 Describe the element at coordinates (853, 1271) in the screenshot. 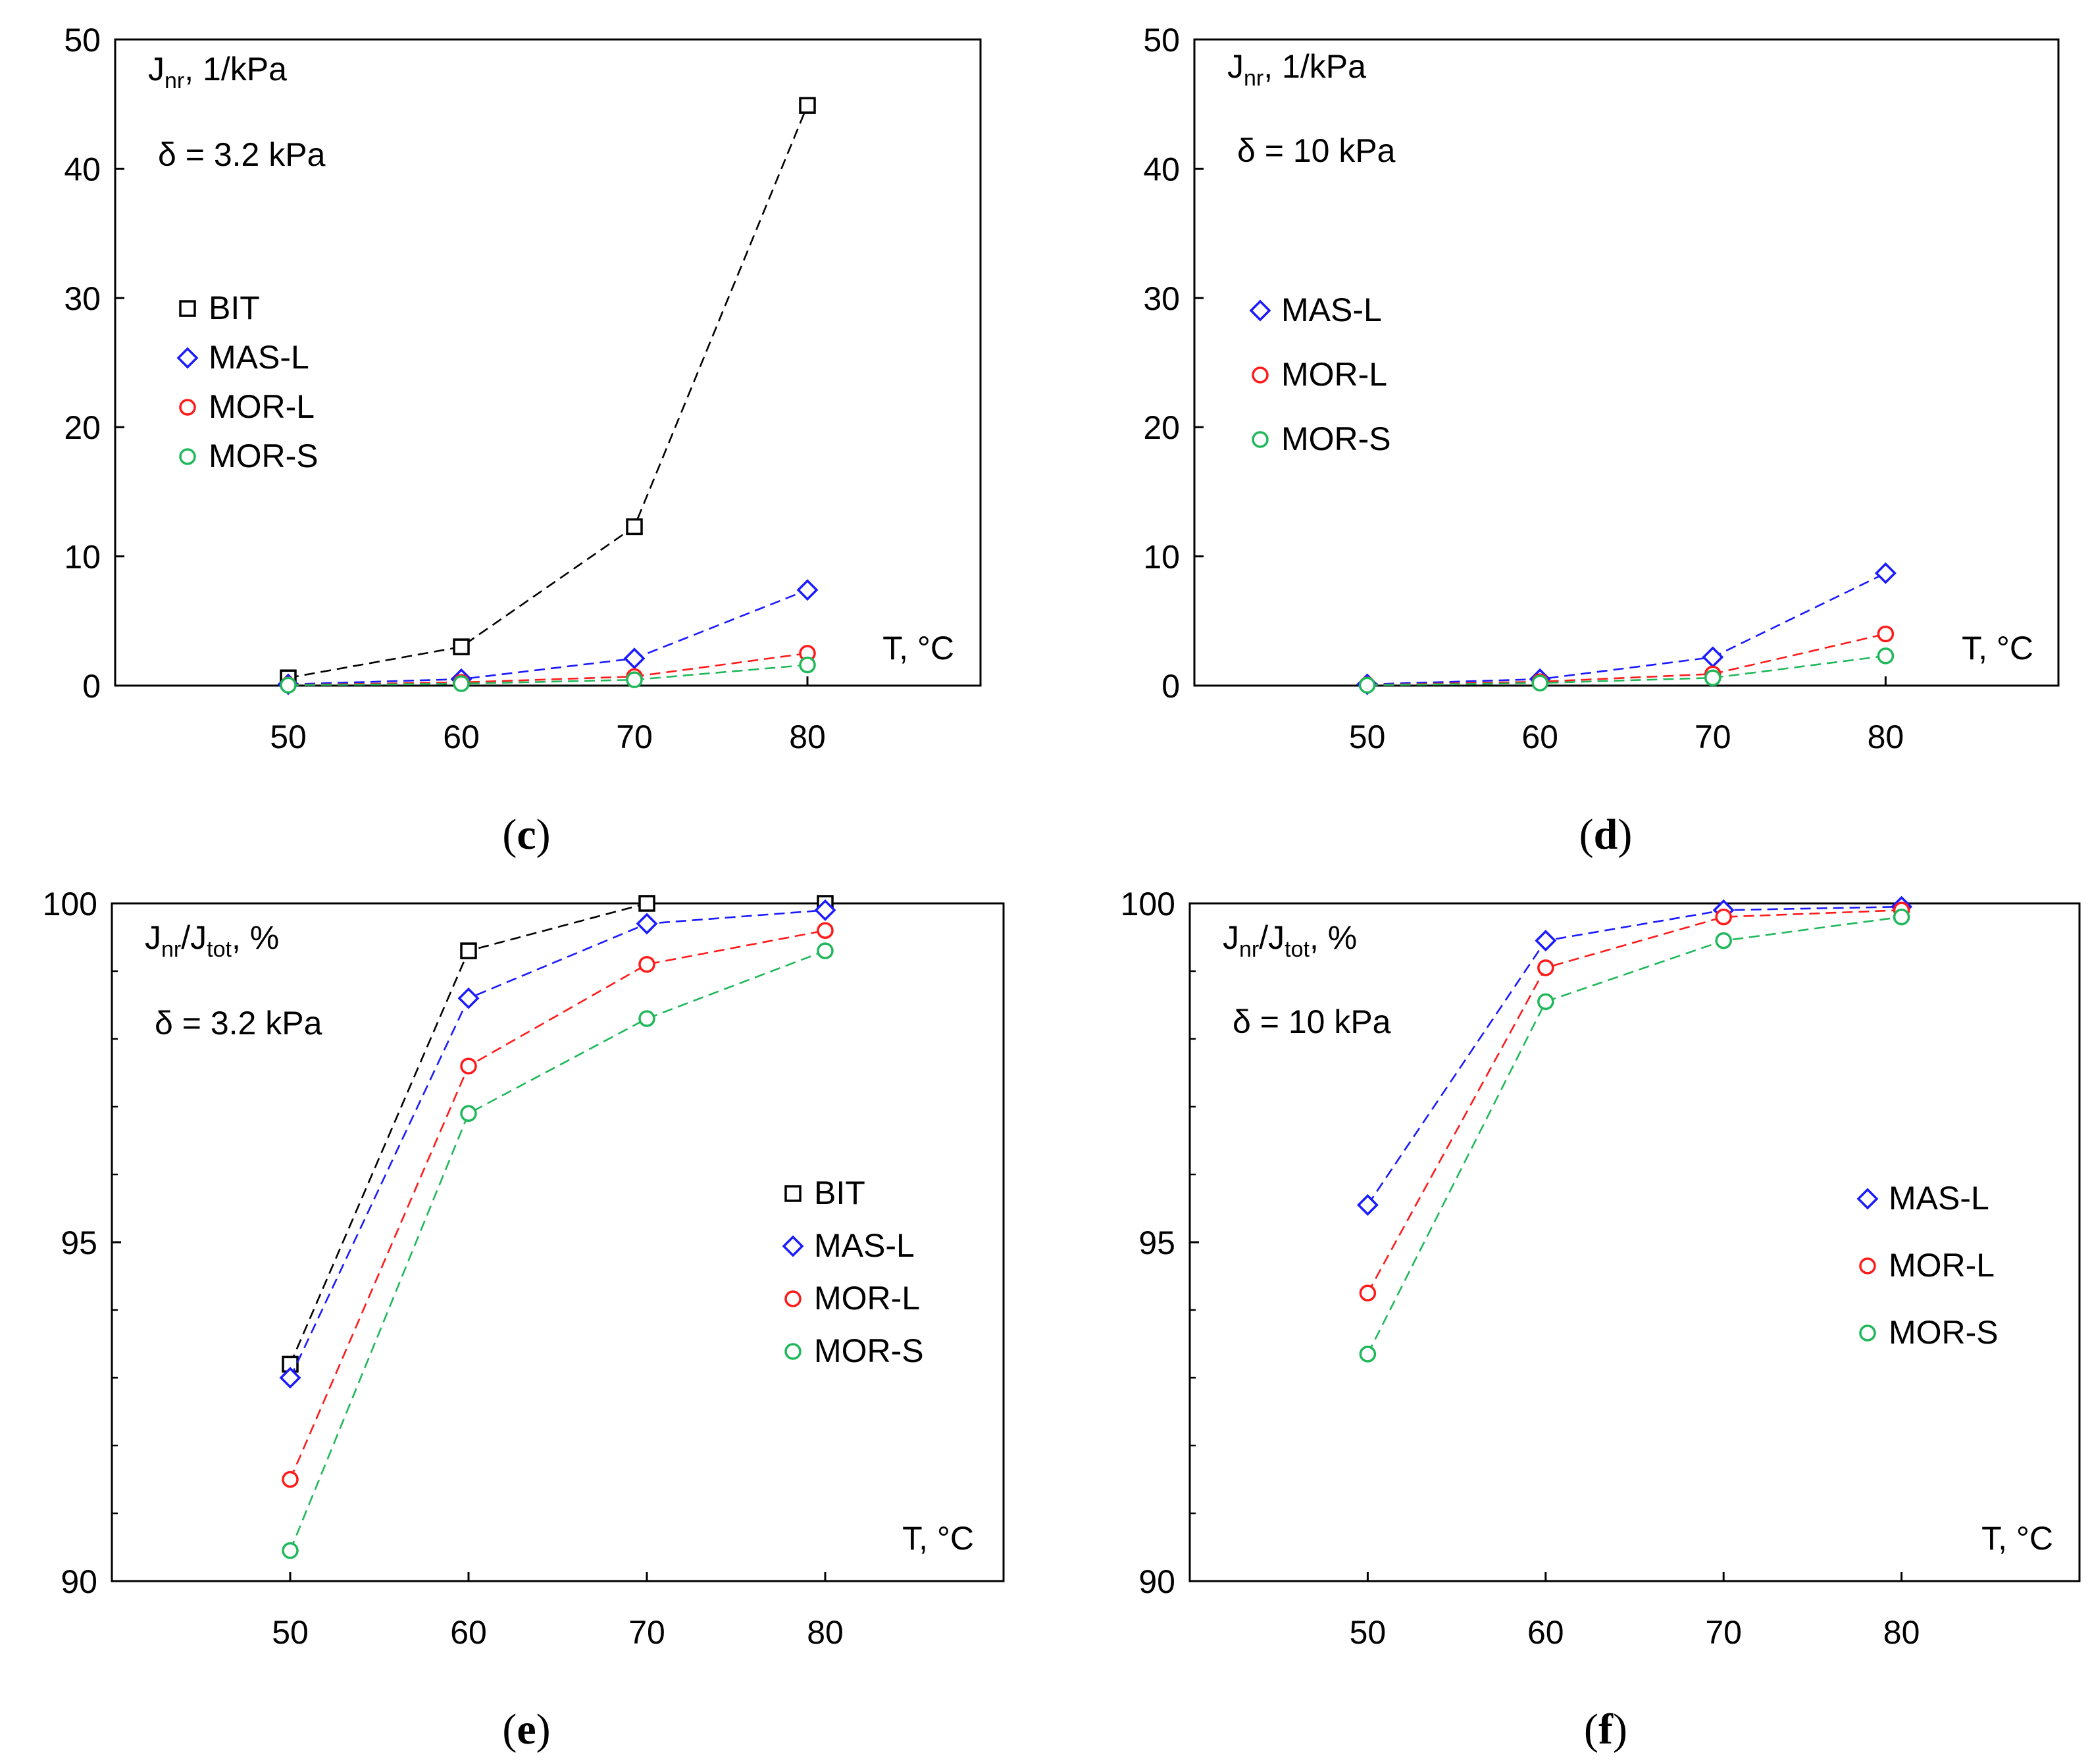

I see `legend: BIT MAS-L MOR-L MOR-S` at that location.